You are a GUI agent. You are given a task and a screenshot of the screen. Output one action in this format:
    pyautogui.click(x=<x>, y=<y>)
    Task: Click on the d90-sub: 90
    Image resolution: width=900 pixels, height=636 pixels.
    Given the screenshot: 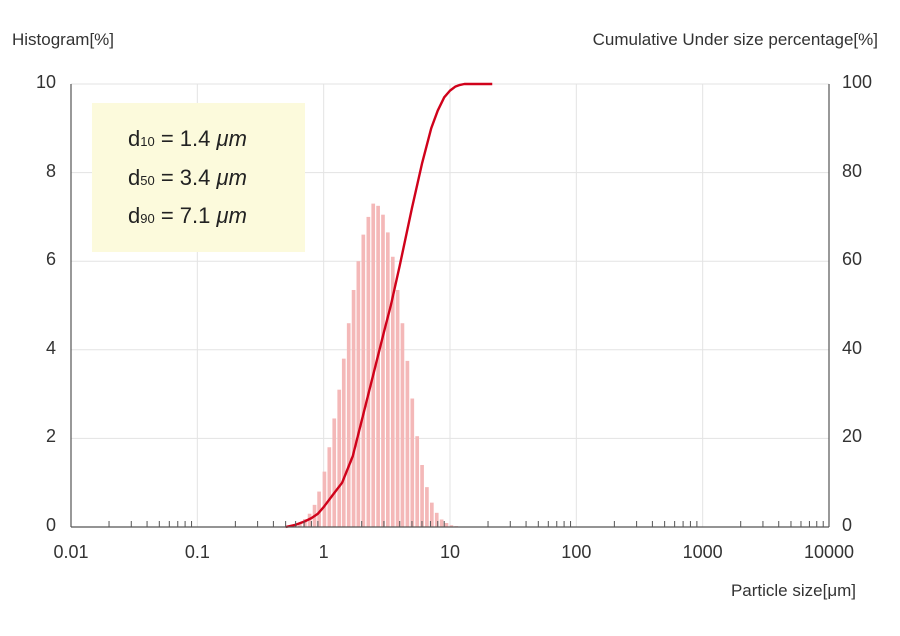 What is the action you would take?
    pyautogui.click(x=147, y=218)
    